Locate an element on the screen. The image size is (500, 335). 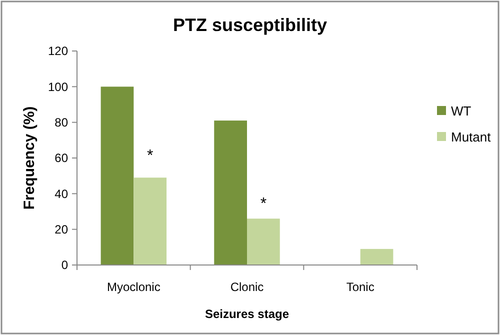
x-tick-label: Clonic is located at coordinates (247, 287).